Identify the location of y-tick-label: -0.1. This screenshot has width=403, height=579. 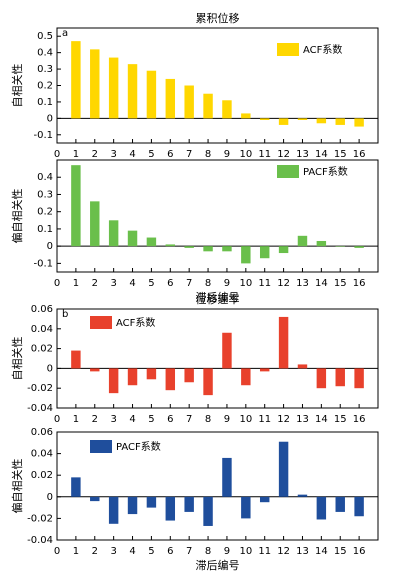
(43, 135).